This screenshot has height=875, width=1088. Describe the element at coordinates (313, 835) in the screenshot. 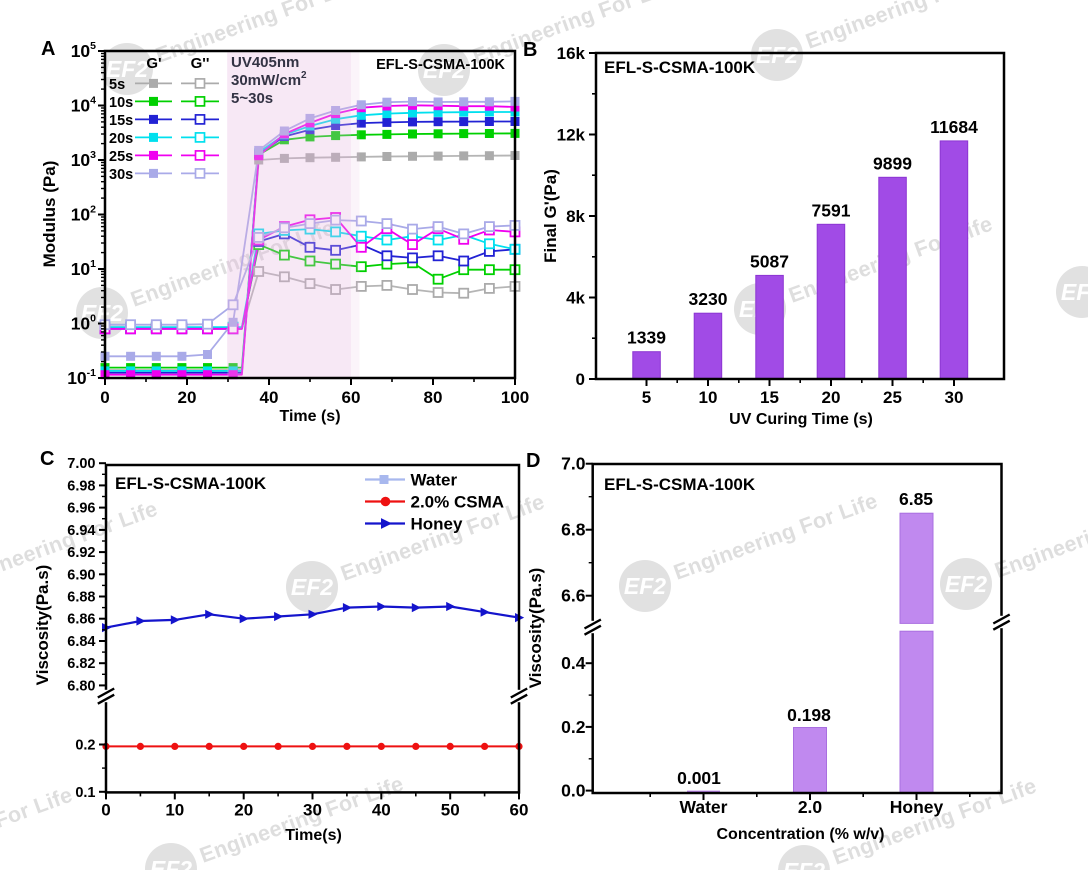

I see `svg-text: Time(s)` at that location.